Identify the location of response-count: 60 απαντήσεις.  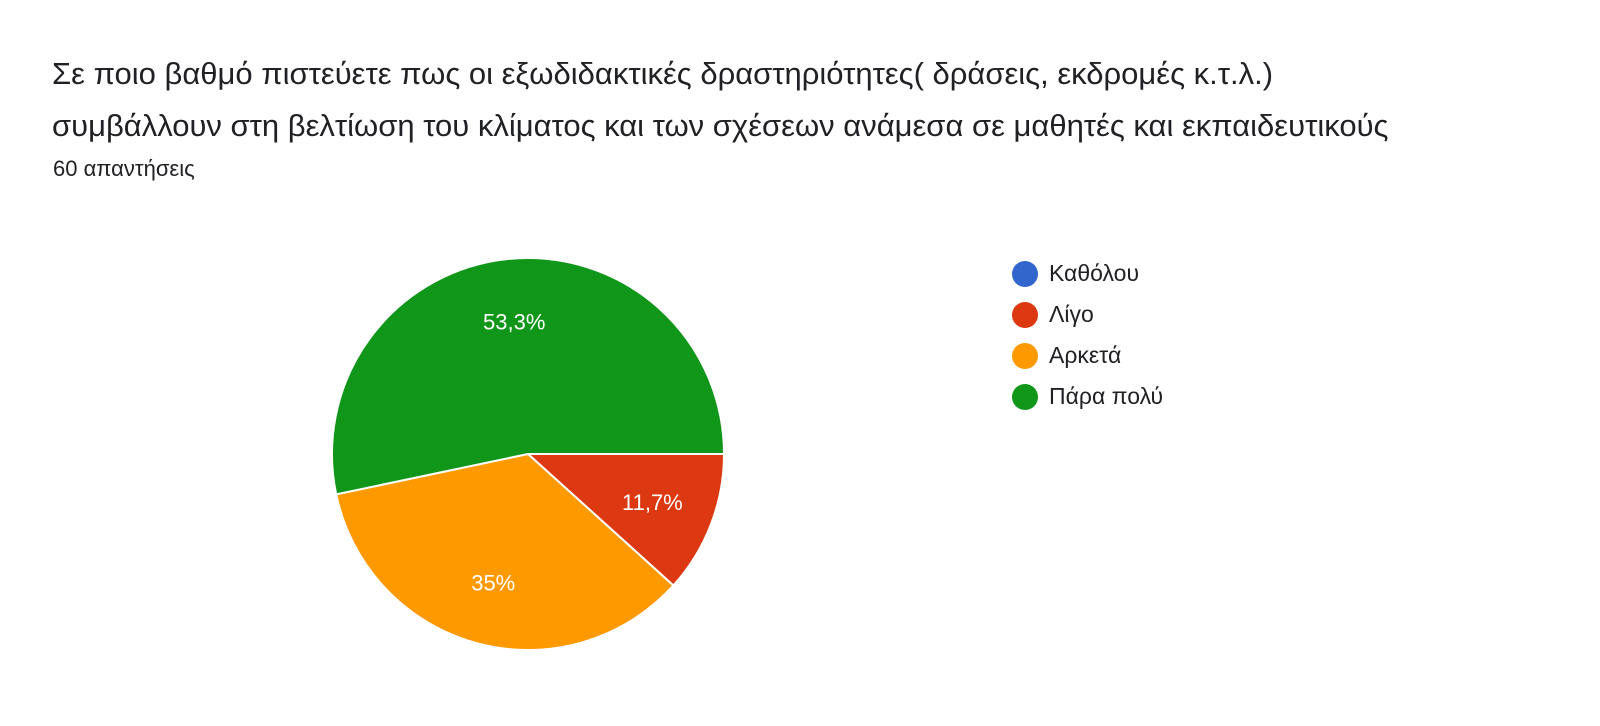
(124, 168).